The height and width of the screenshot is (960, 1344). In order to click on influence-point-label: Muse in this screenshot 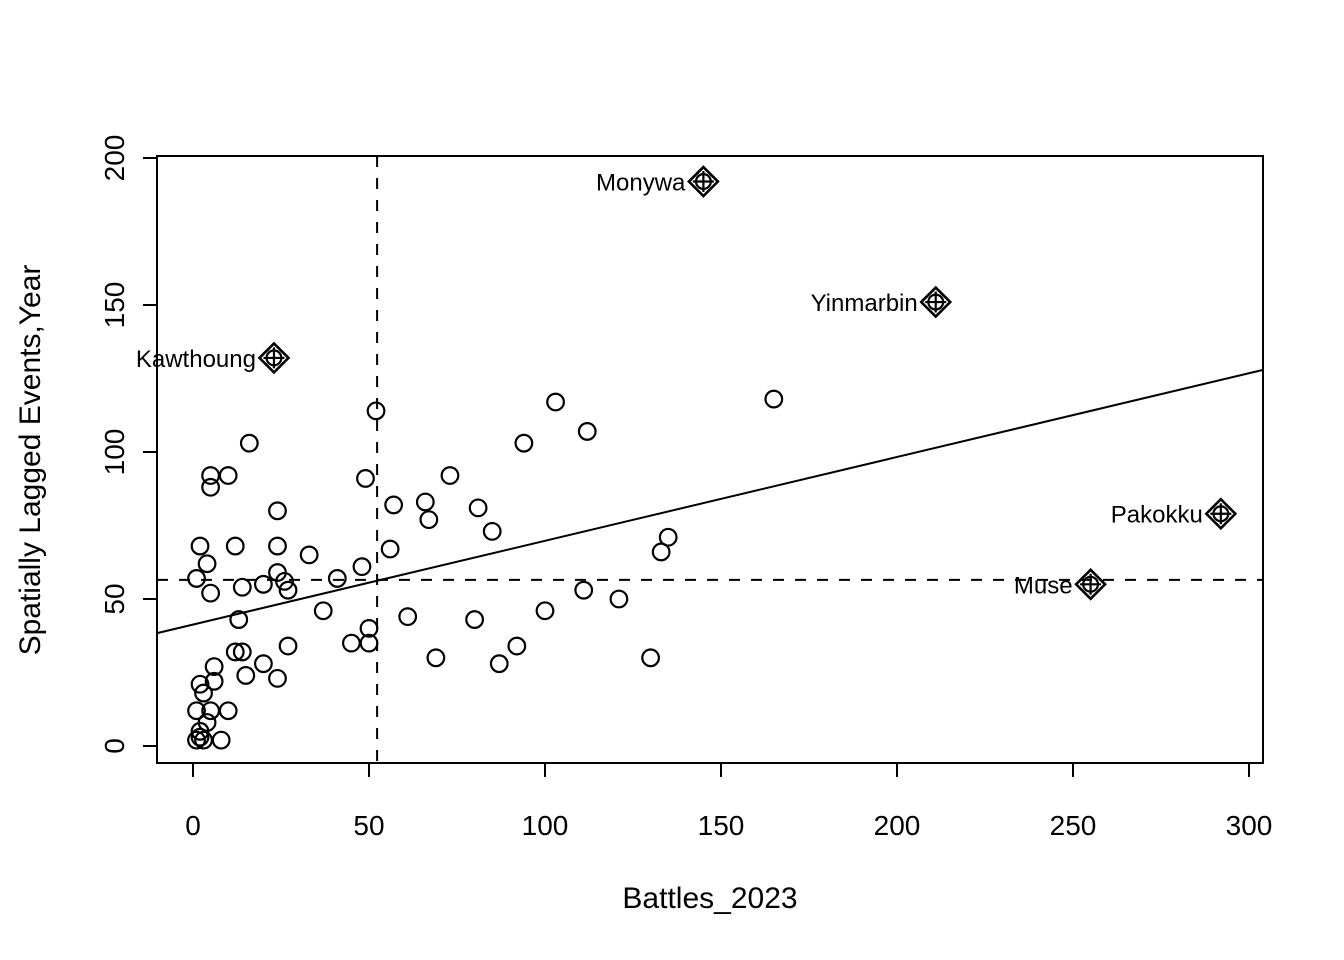, I will do `click(1043, 585)`.